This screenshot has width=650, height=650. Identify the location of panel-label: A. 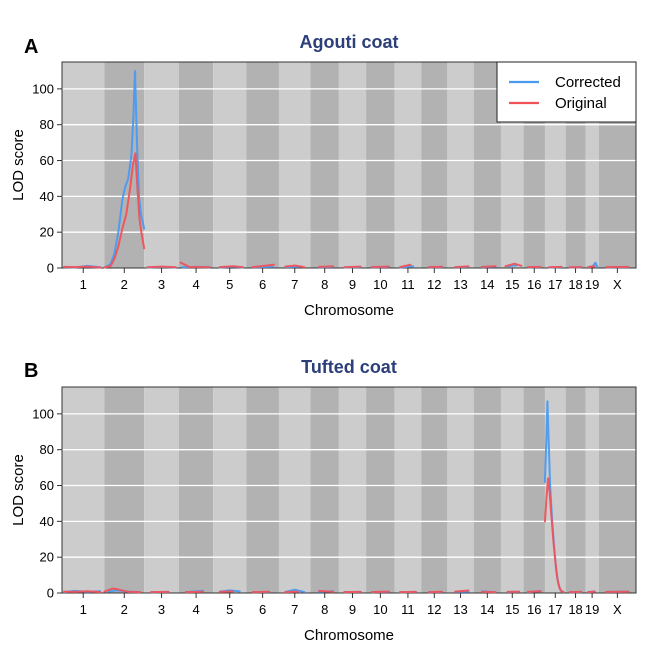
(31, 47).